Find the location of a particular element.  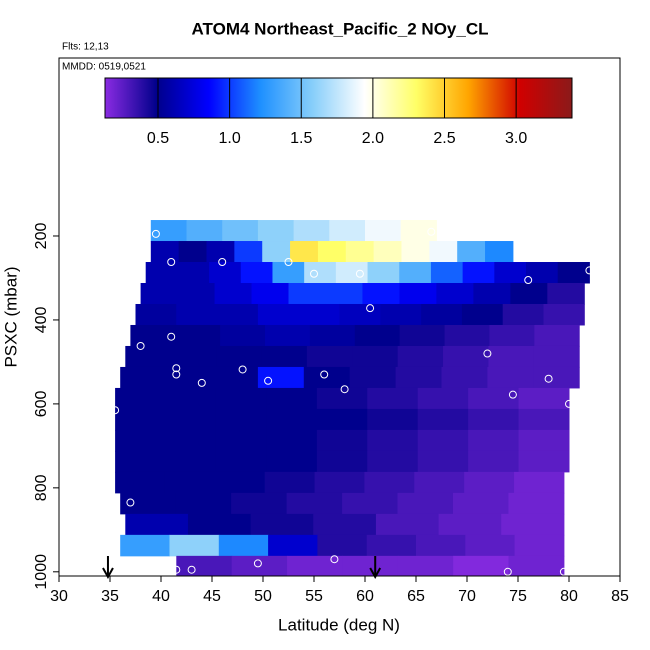

y-tick-label: 800 is located at coordinates (41, 487).